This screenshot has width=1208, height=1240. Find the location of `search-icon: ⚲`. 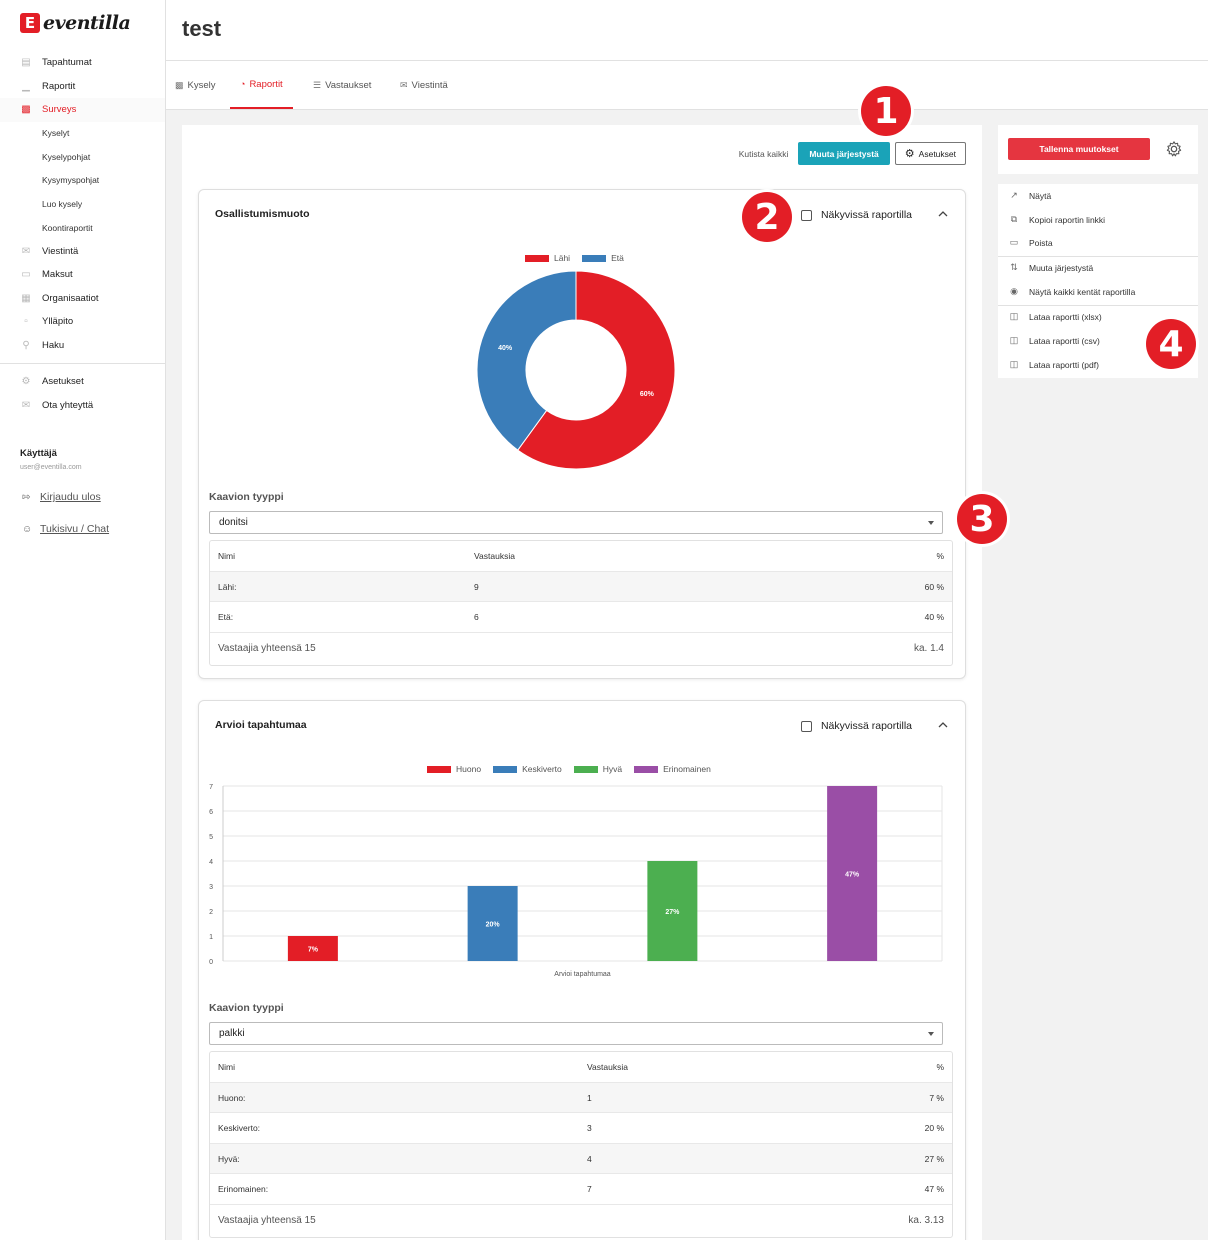

search-icon: ⚲ is located at coordinates (26, 345).